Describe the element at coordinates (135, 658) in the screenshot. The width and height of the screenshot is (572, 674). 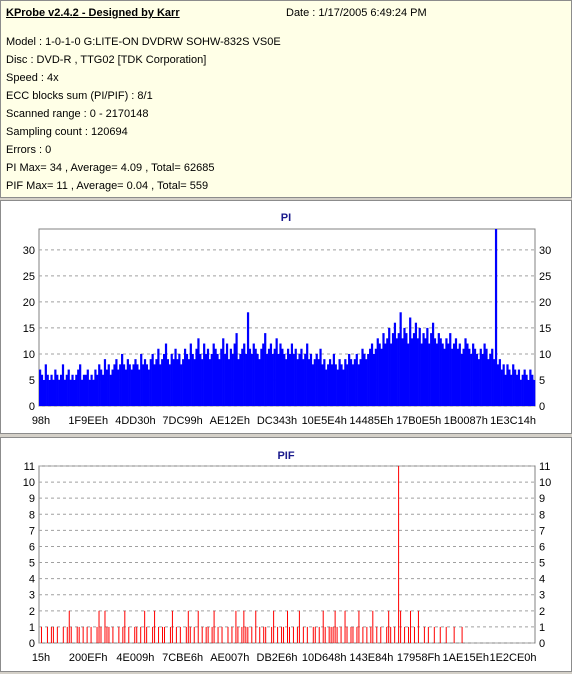
I see `pif-xtick: 4E009h` at that location.